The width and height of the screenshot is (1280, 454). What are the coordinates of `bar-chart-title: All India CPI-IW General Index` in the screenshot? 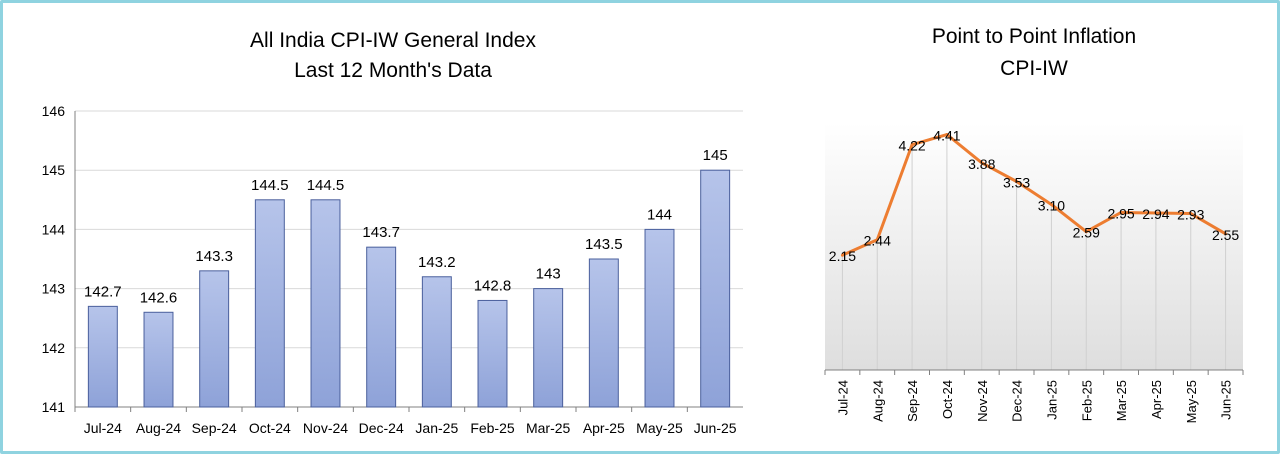 It's located at (393, 40).